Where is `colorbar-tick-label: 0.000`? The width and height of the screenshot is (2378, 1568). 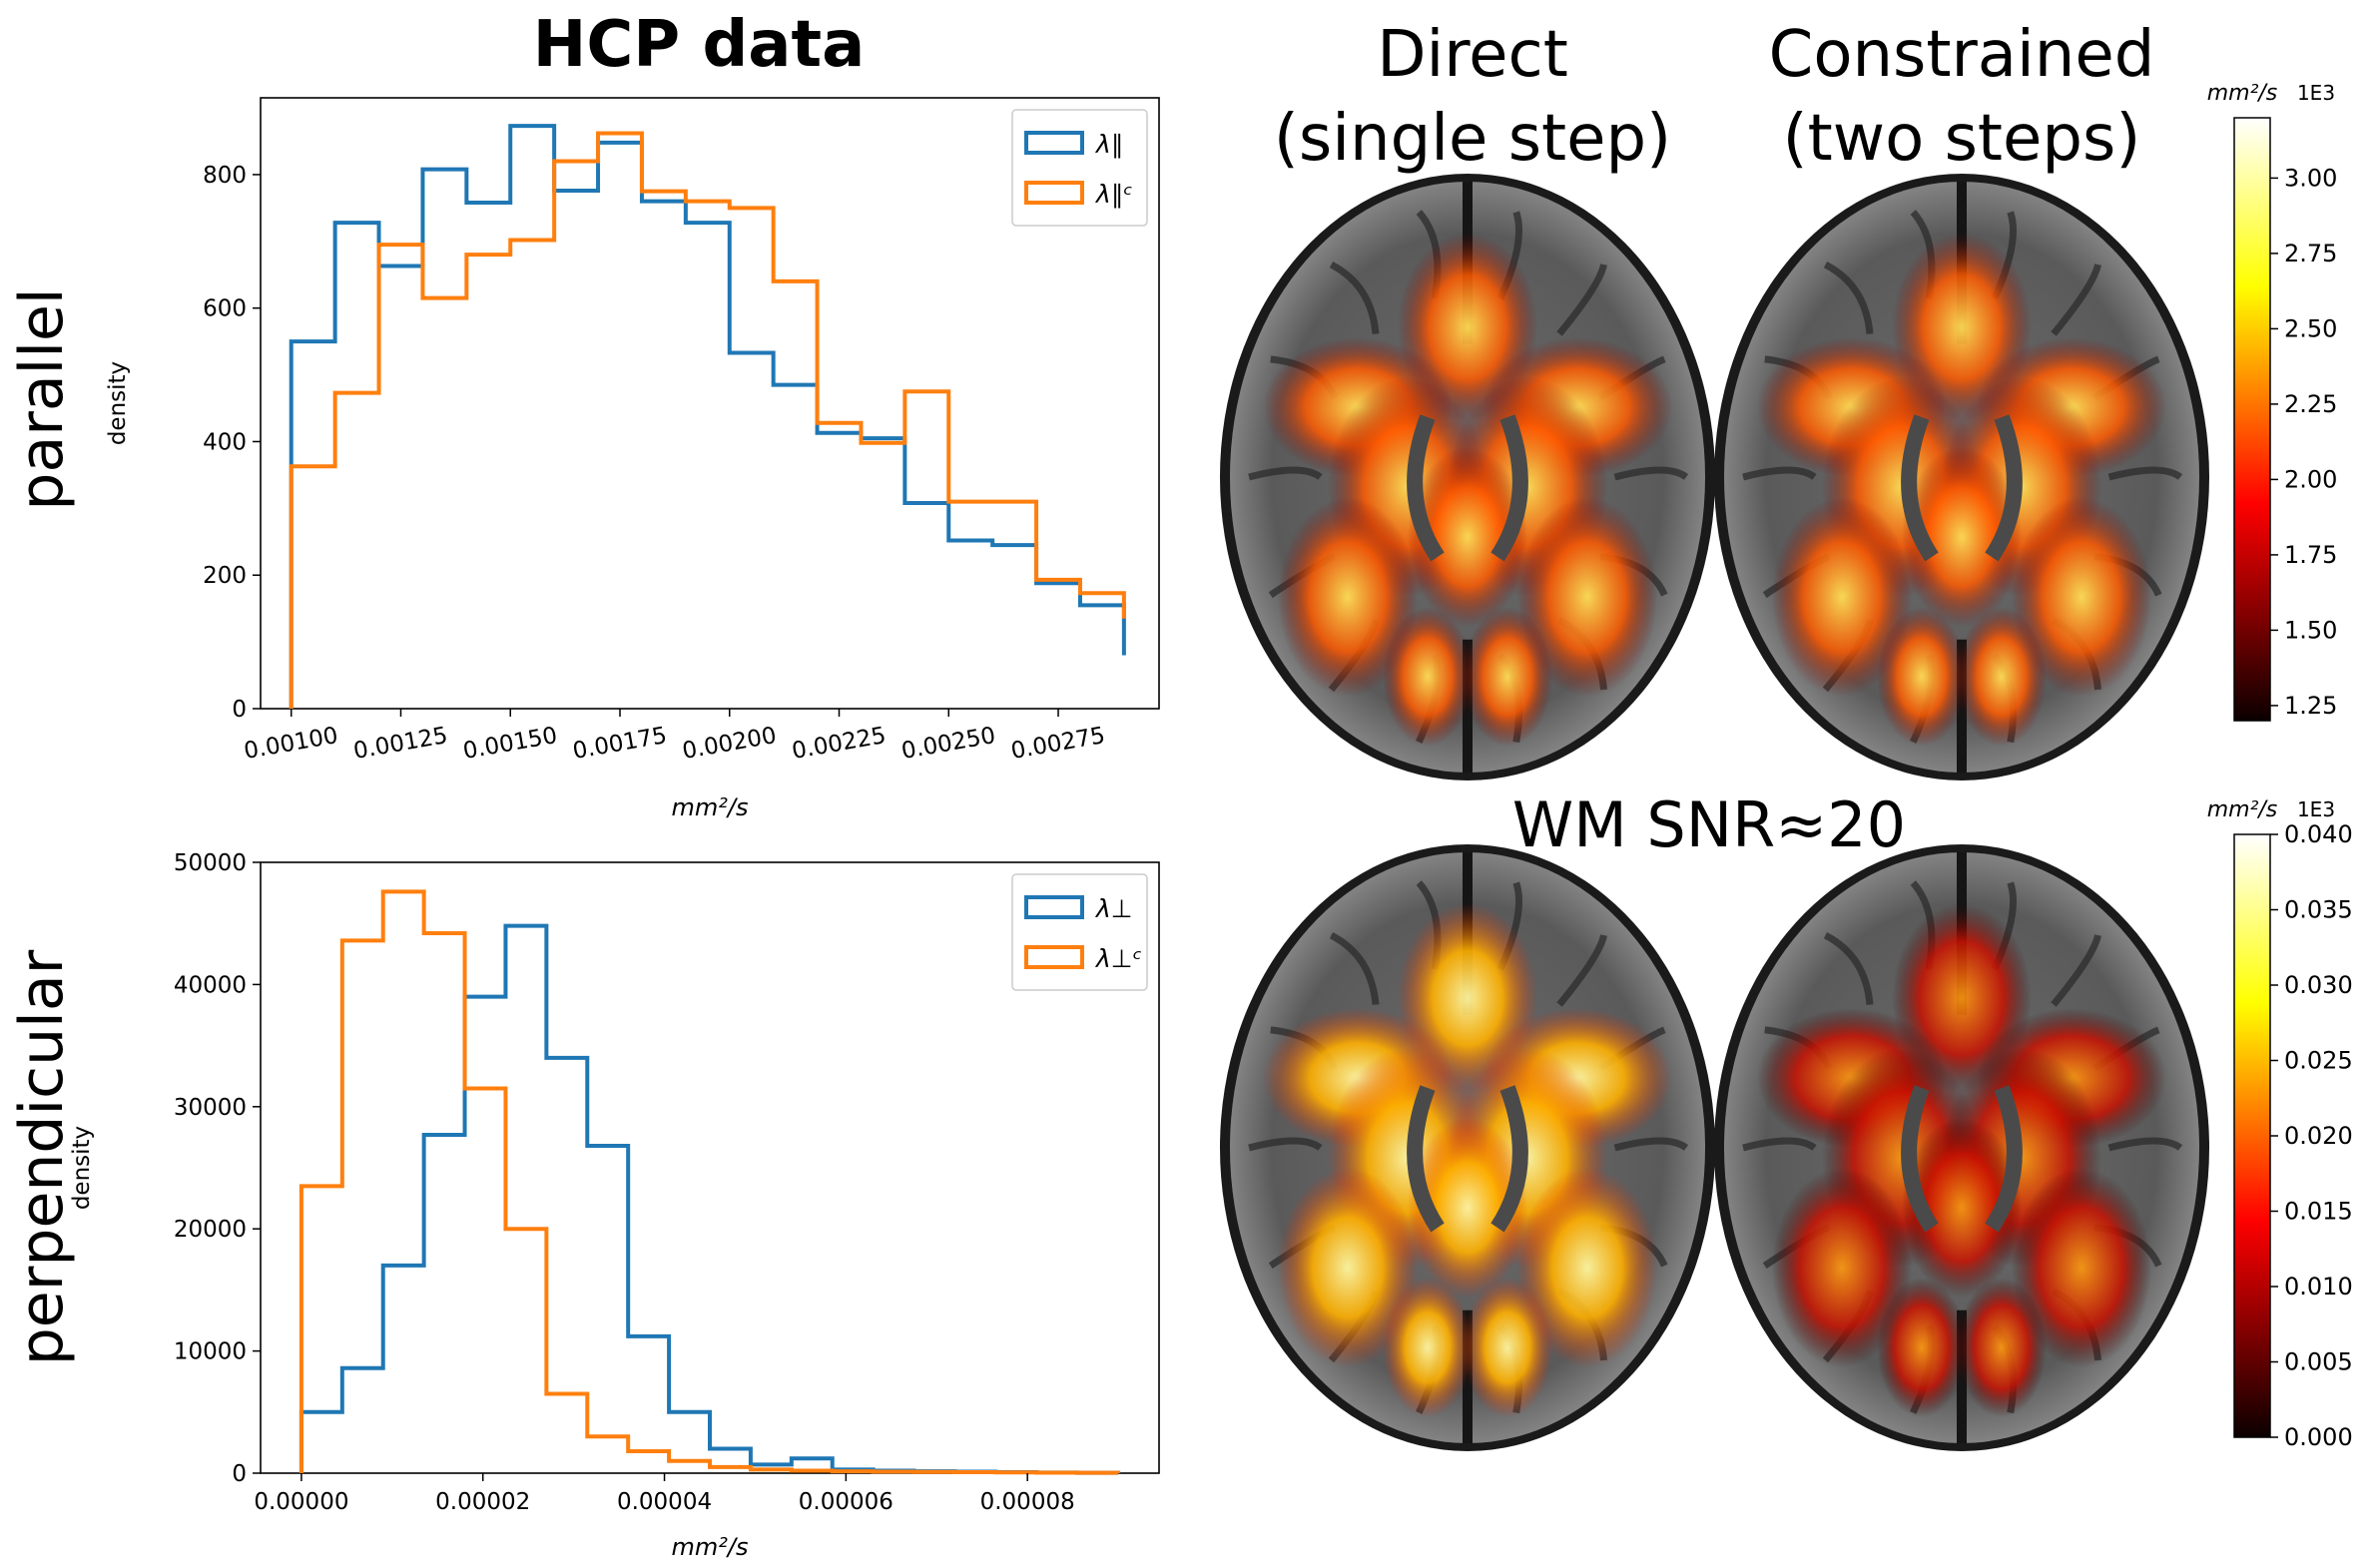 colorbar-tick-label: 0.000 is located at coordinates (2318, 1437).